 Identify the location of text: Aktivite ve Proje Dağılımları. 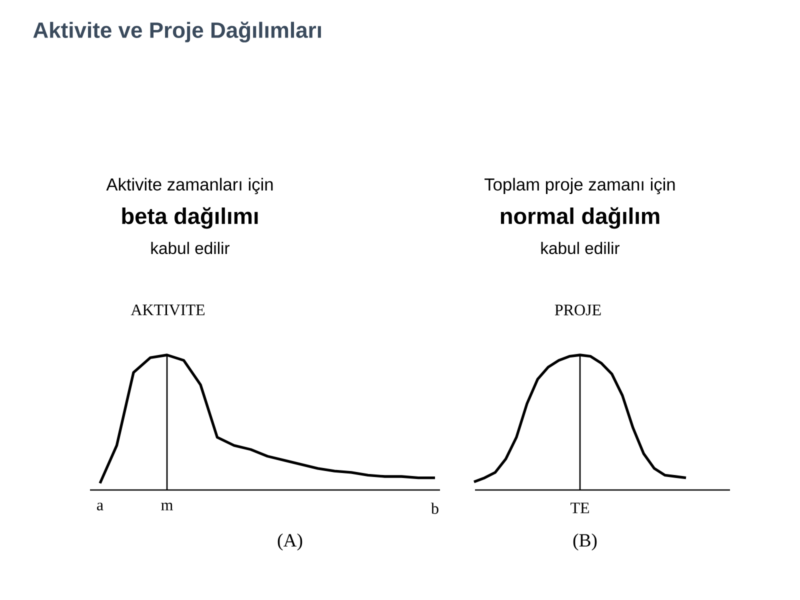
(177, 32).